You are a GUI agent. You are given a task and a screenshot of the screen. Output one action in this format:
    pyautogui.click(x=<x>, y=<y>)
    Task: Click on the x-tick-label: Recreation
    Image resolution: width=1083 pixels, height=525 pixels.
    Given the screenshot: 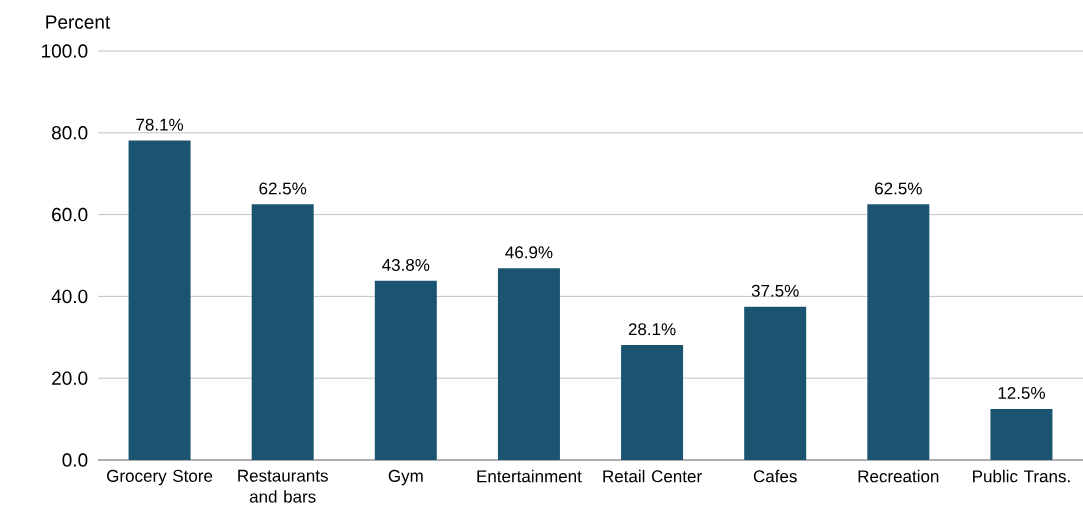 What is the action you would take?
    pyautogui.click(x=898, y=476)
    